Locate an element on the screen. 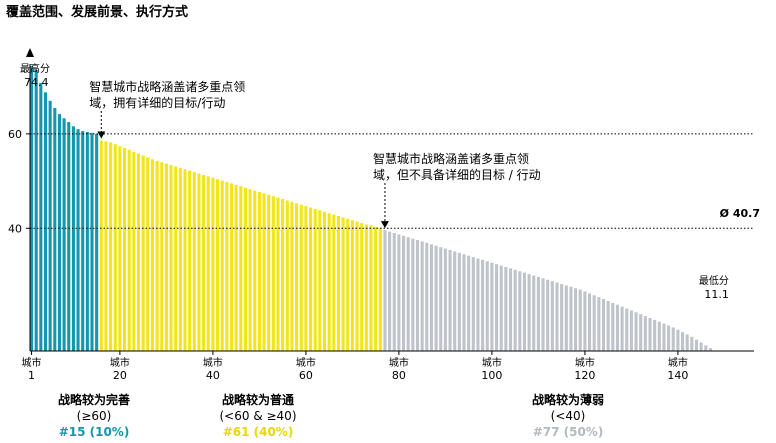 This screenshot has height=443, width=776. x-tick-label-100-city: 城市 is located at coordinates (492, 362).